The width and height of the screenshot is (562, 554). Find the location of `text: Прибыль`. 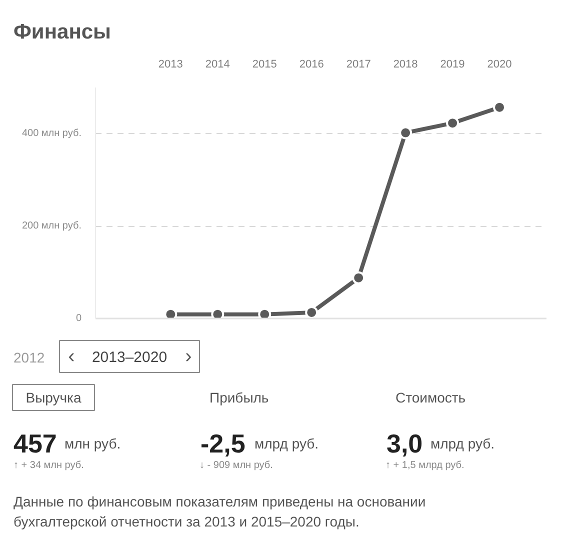

text: Прибыль is located at coordinates (239, 398).